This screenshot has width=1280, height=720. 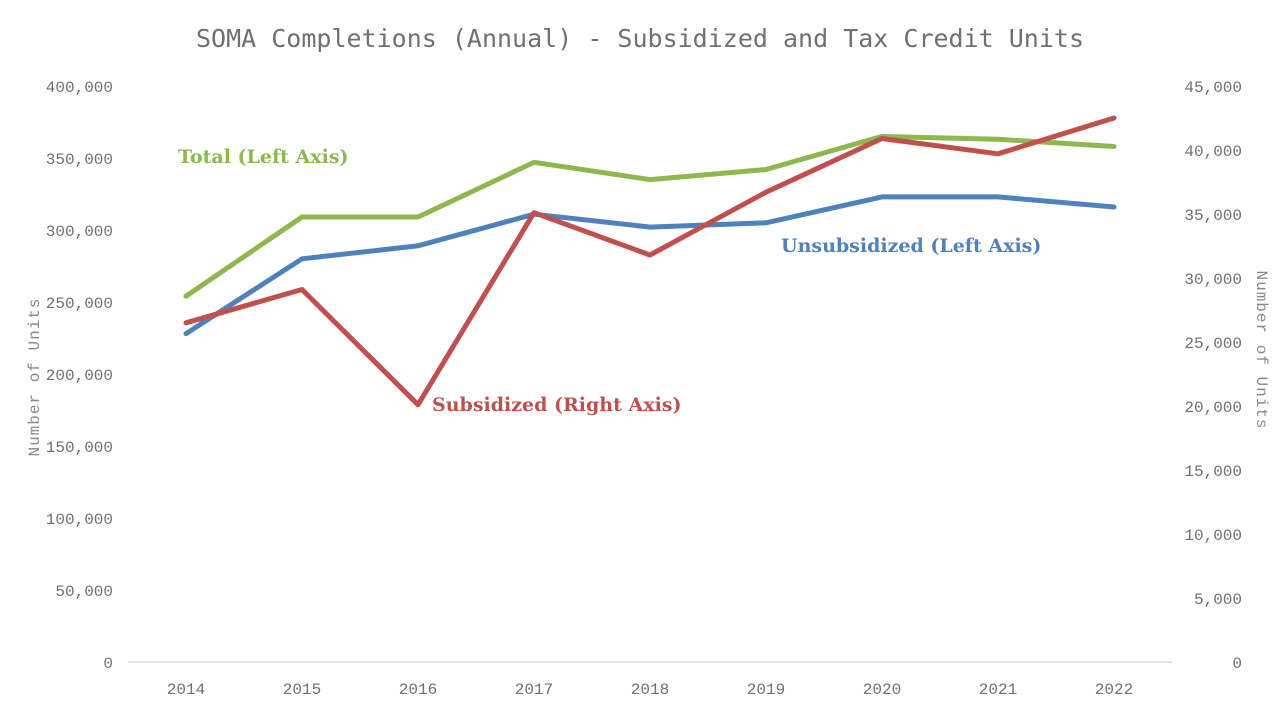 I want to click on right-y-tick-label: 15,000, so click(x=1213, y=472).